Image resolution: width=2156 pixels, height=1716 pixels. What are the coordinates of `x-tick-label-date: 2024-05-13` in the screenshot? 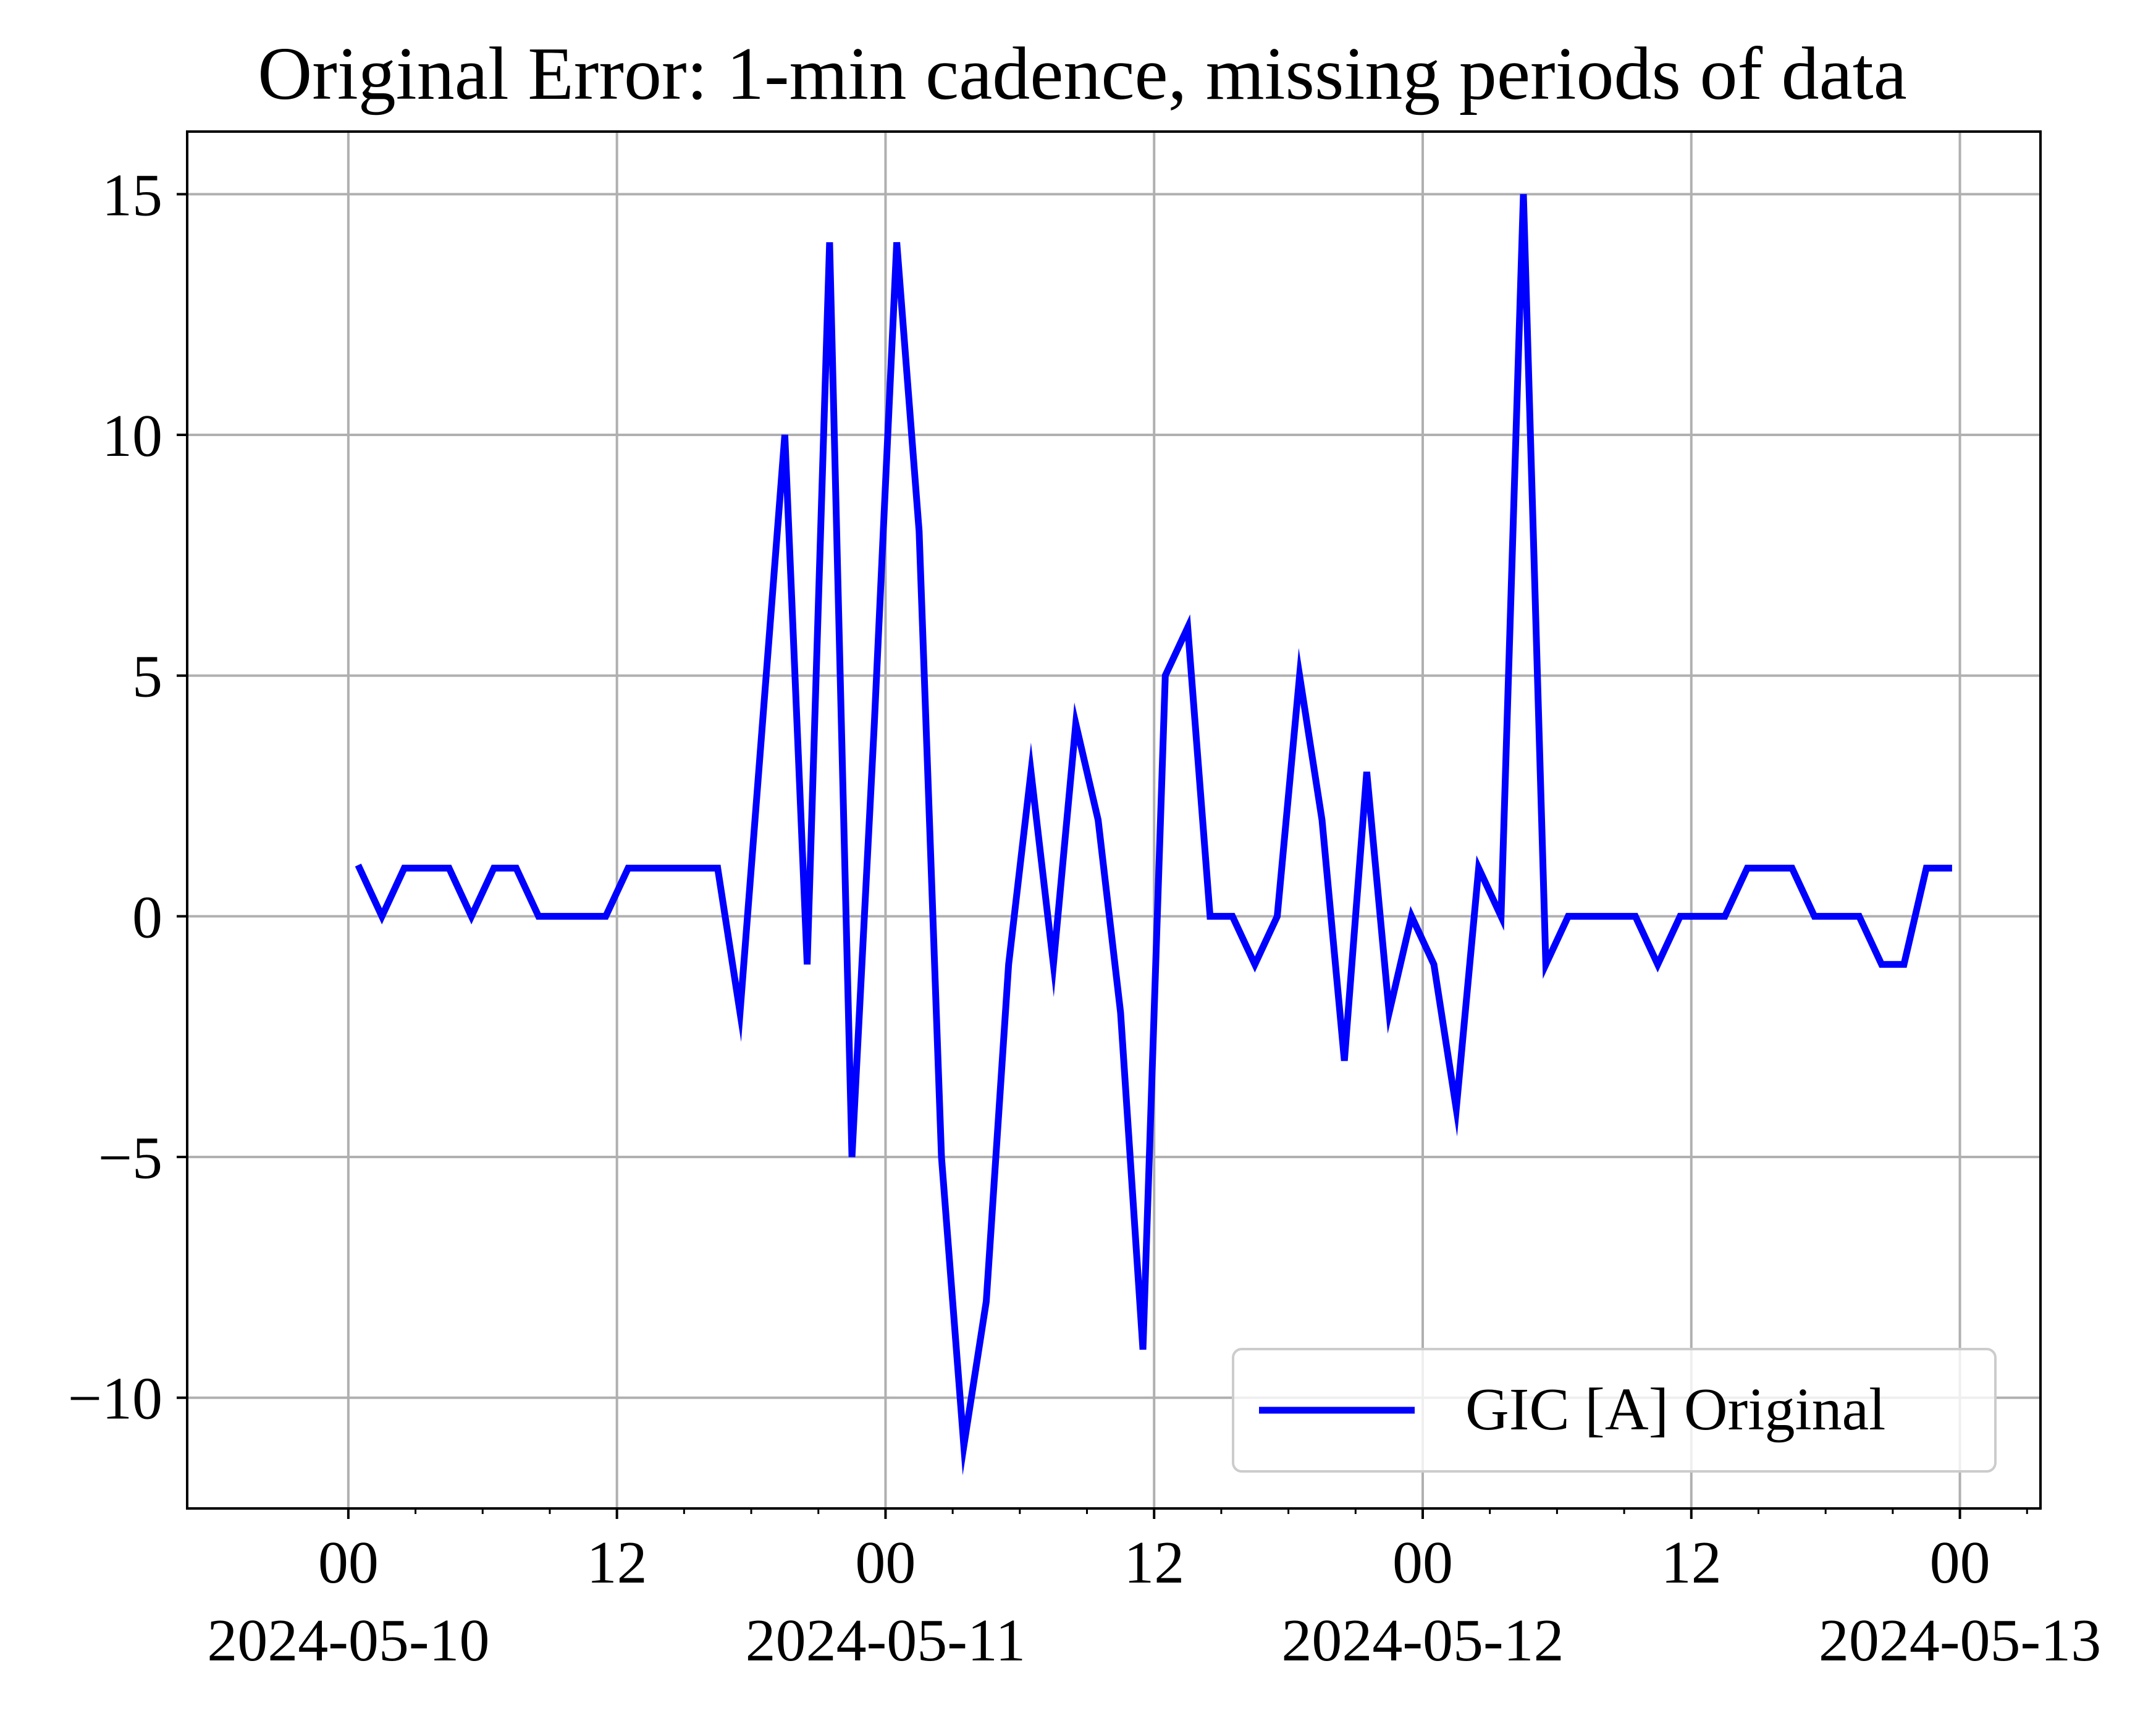 It's located at (1960, 1640).